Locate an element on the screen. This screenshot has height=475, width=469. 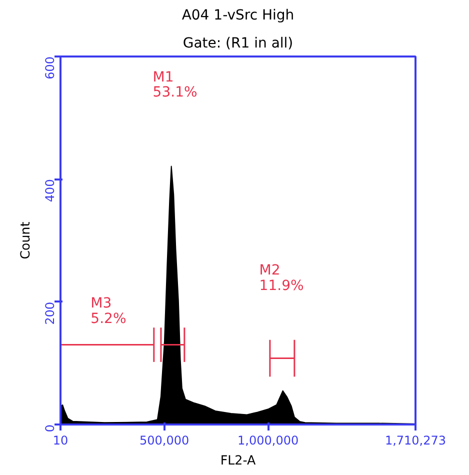
y-tick-label: 0 is located at coordinates (50, 428).